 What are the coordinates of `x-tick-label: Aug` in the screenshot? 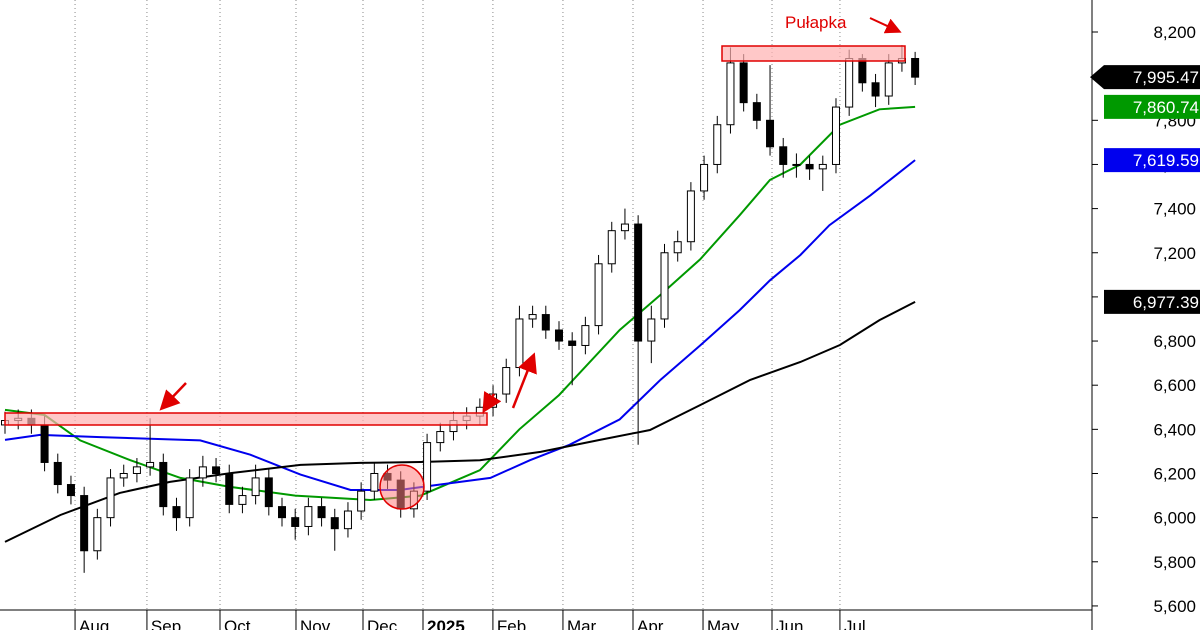 It's located at (94, 623).